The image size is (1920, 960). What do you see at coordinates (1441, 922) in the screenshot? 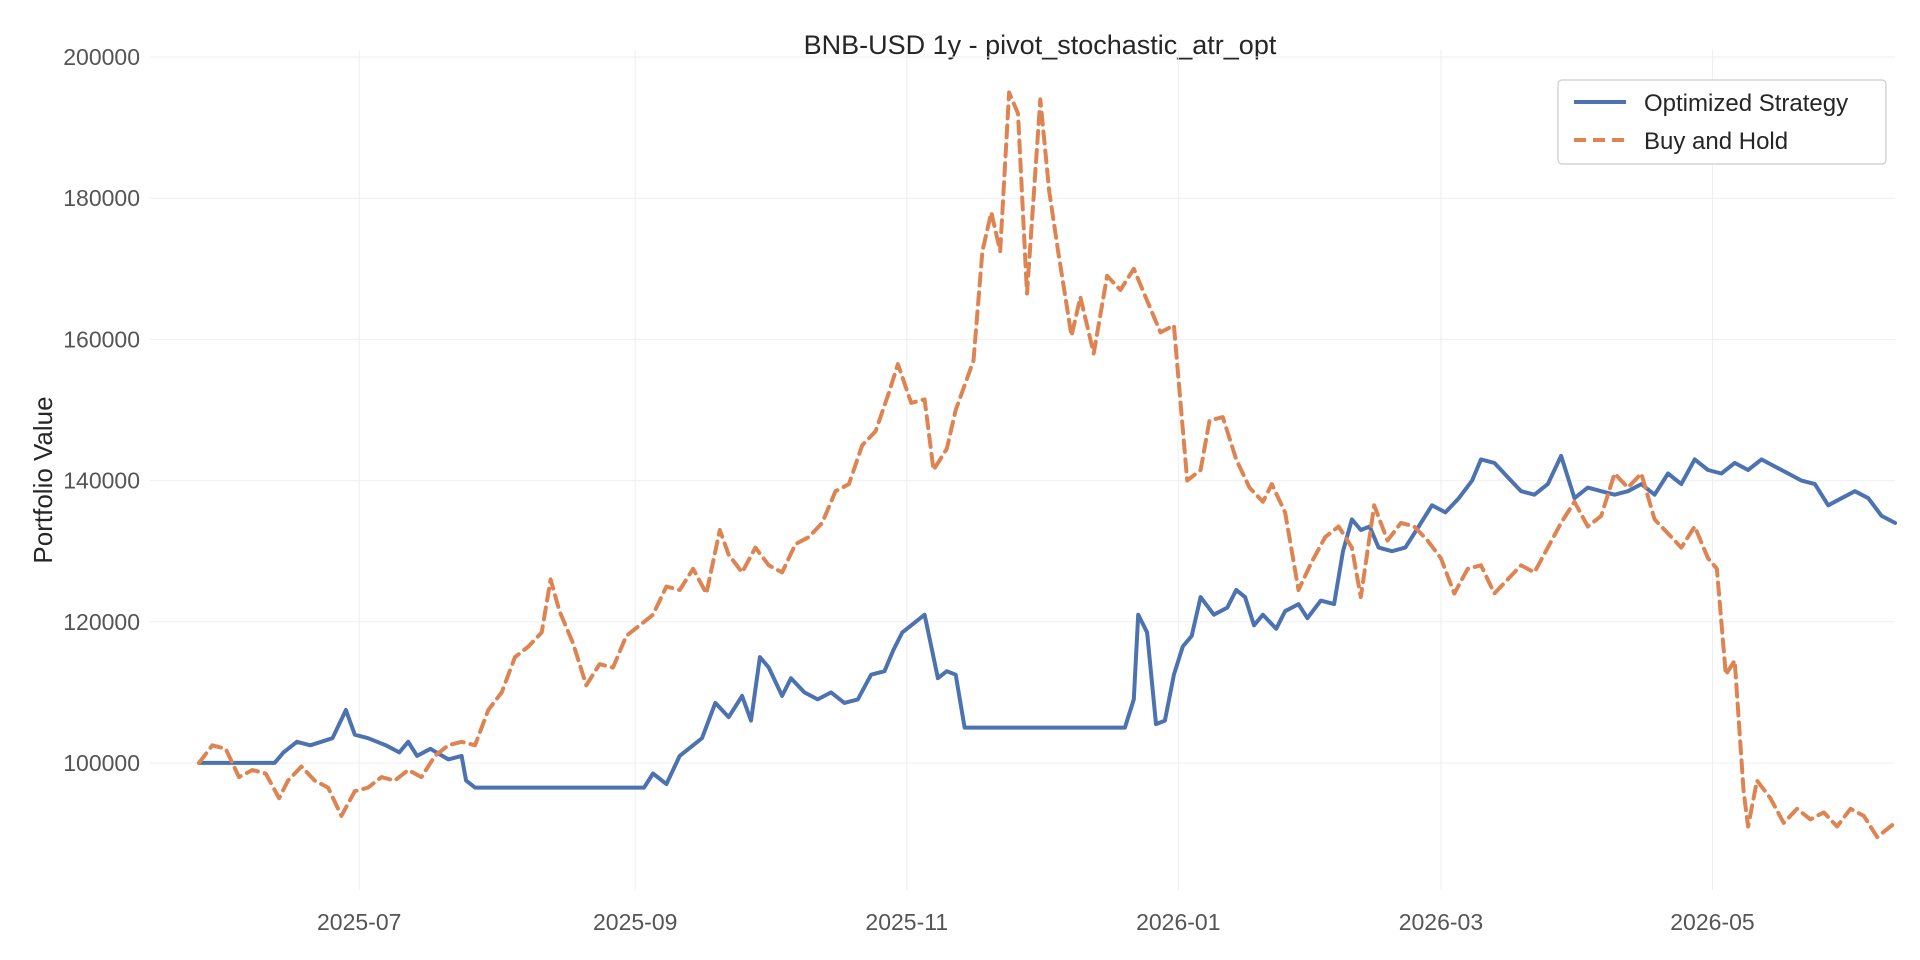
I see `x-tick-label: 2026-03` at bounding box center [1441, 922].